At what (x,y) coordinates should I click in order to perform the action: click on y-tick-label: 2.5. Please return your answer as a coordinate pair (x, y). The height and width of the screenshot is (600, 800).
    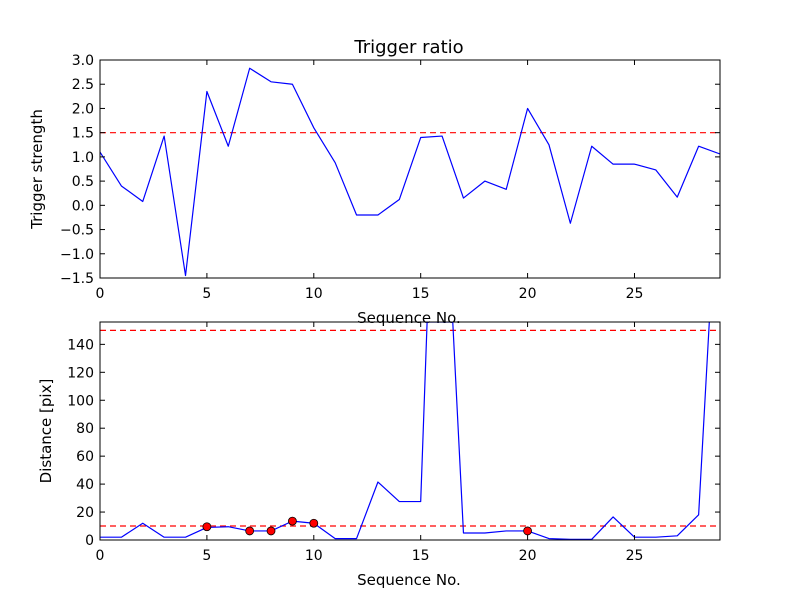
    Looking at the image, I should click on (83, 85).